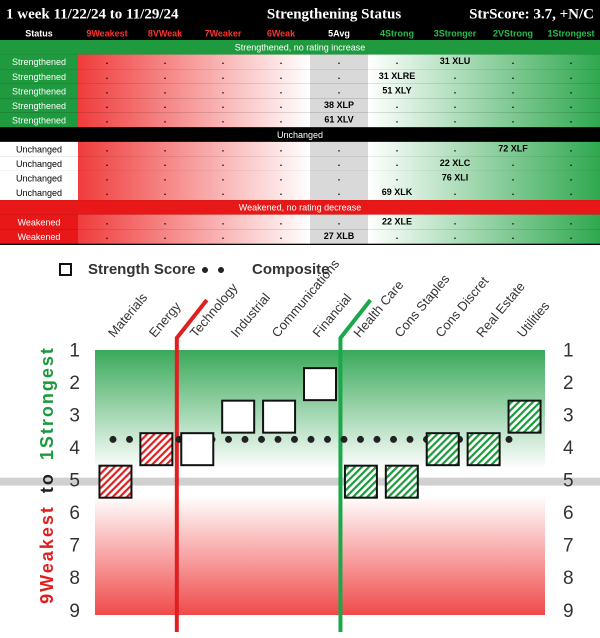 Image resolution: width=600 pixels, height=638 pixels. I want to click on y-tick-label: 2, so click(74, 383).